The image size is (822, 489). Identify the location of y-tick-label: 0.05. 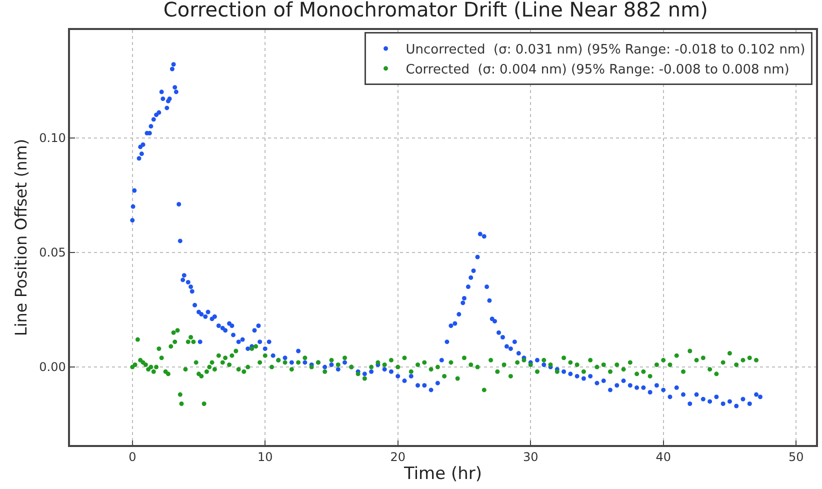
(52, 253).